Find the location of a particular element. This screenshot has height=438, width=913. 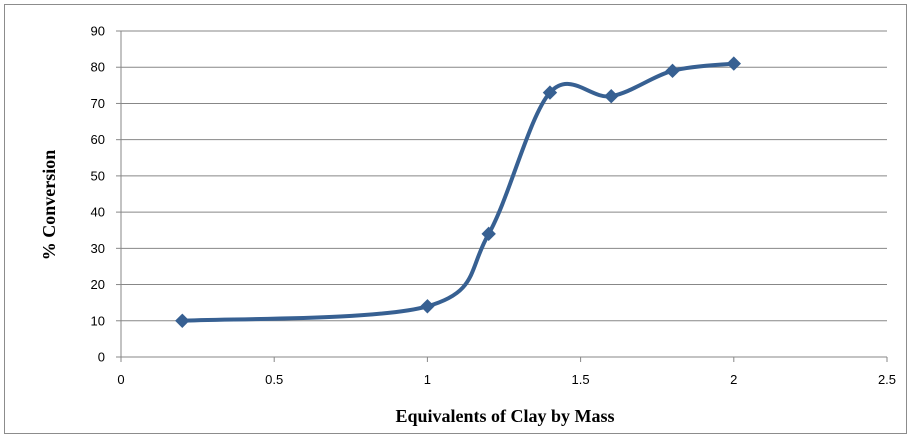

x-tick-labels: 0 0.5 1 1.5 2 2.5 is located at coordinates (506, 379).